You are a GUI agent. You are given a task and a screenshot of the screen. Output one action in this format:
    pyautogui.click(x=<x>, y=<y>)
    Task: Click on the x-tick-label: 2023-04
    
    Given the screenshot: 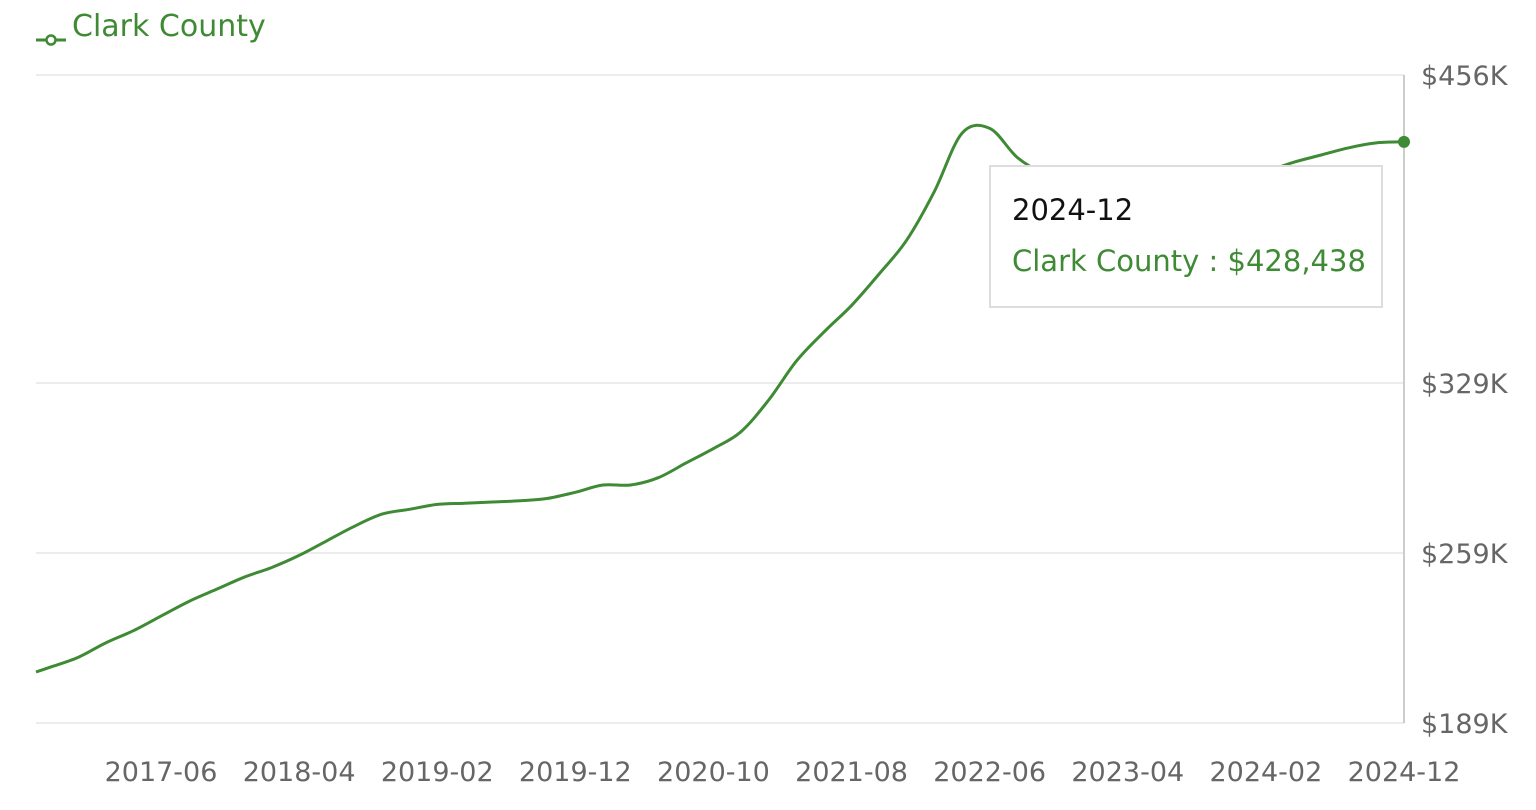 What is the action you would take?
    pyautogui.click(x=1127, y=772)
    